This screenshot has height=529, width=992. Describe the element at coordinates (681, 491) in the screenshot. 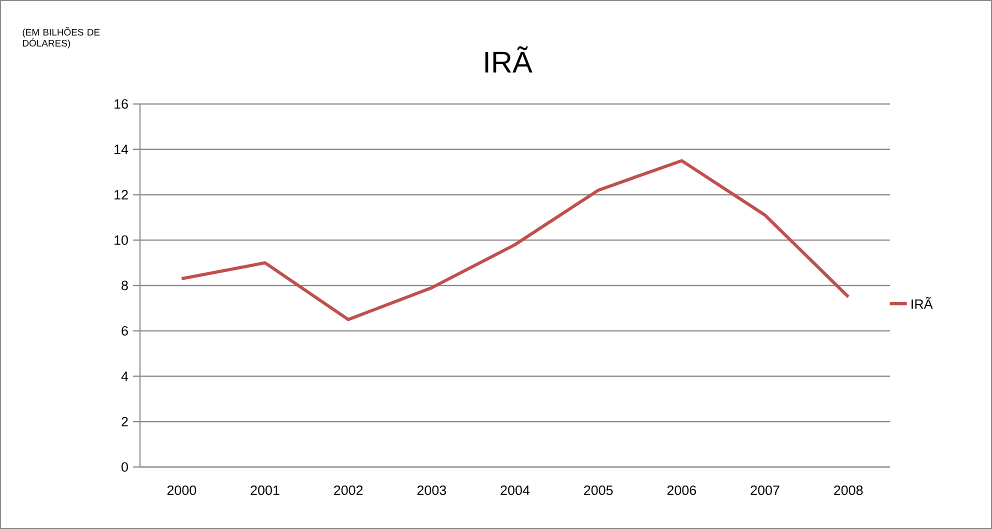

I see `x-tick-label: 2006` at that location.